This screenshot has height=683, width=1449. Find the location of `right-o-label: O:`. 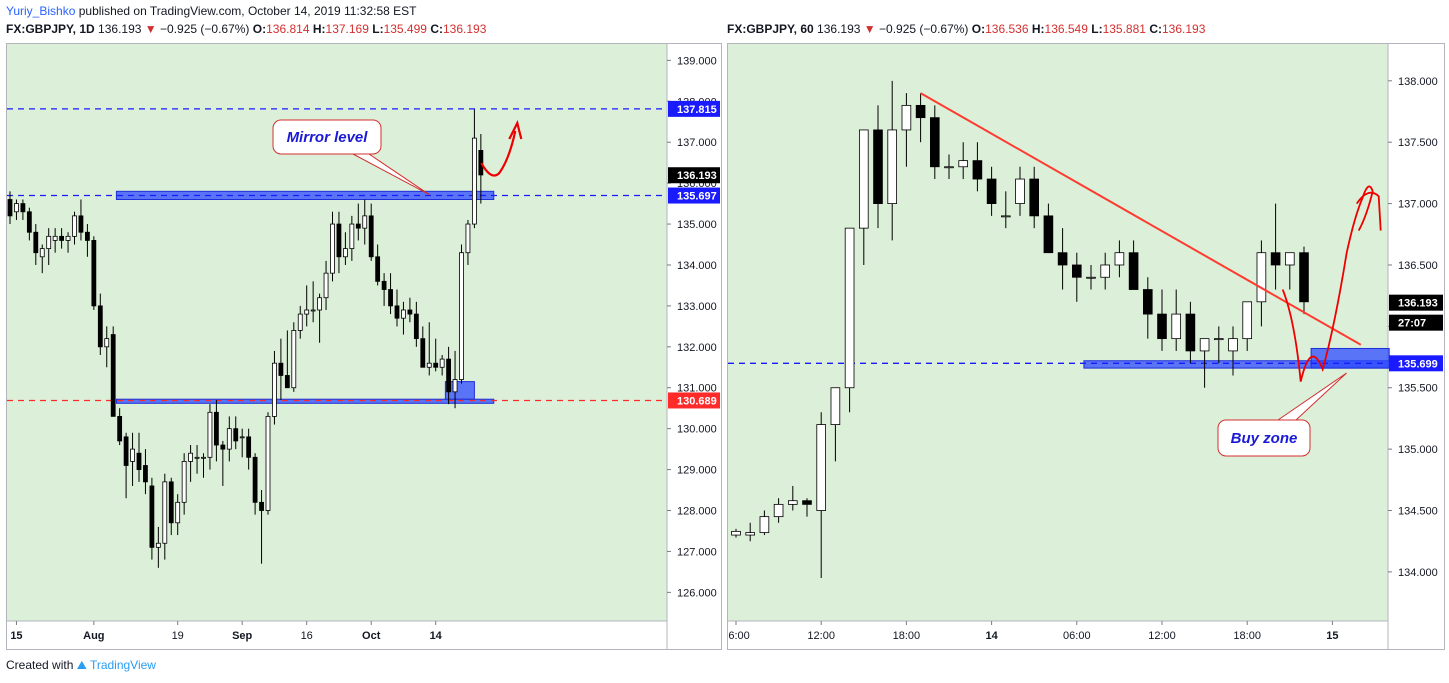

right-o-label: O: is located at coordinates (978, 29).